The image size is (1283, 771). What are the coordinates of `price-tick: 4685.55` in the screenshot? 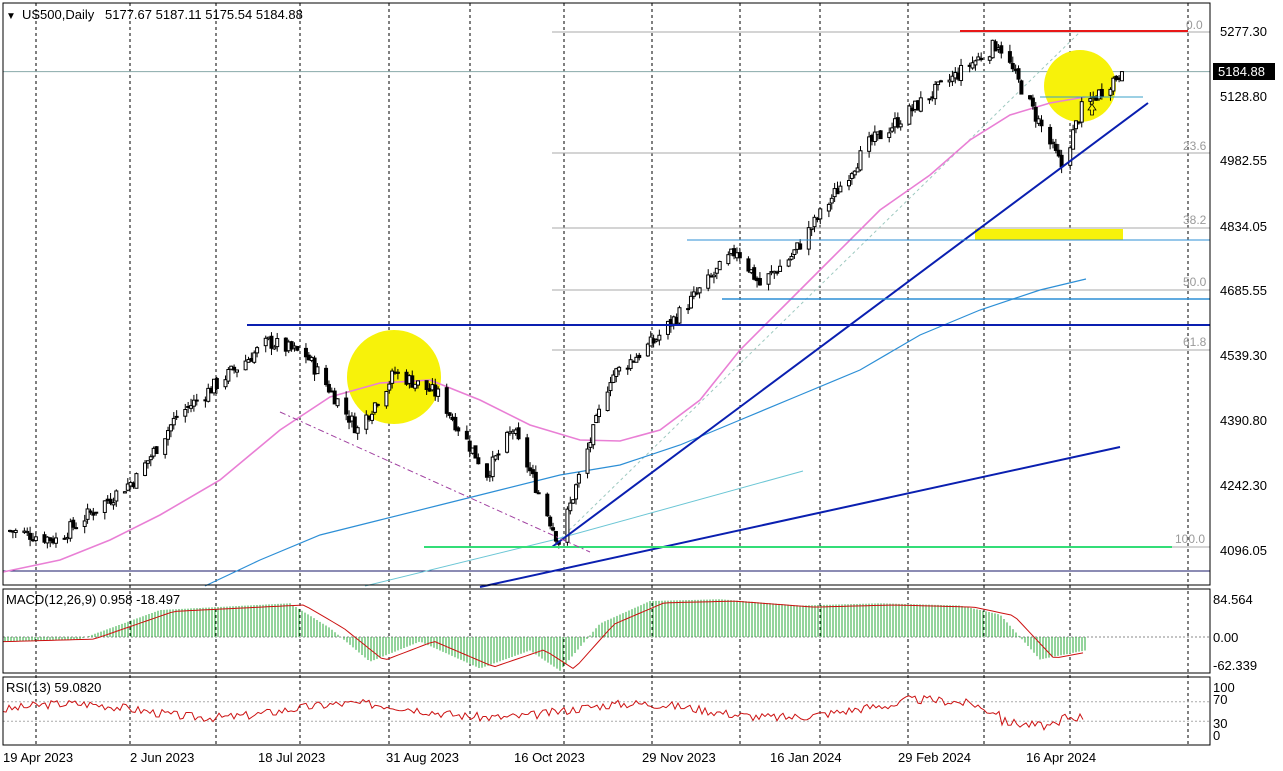 It's located at (1243, 290).